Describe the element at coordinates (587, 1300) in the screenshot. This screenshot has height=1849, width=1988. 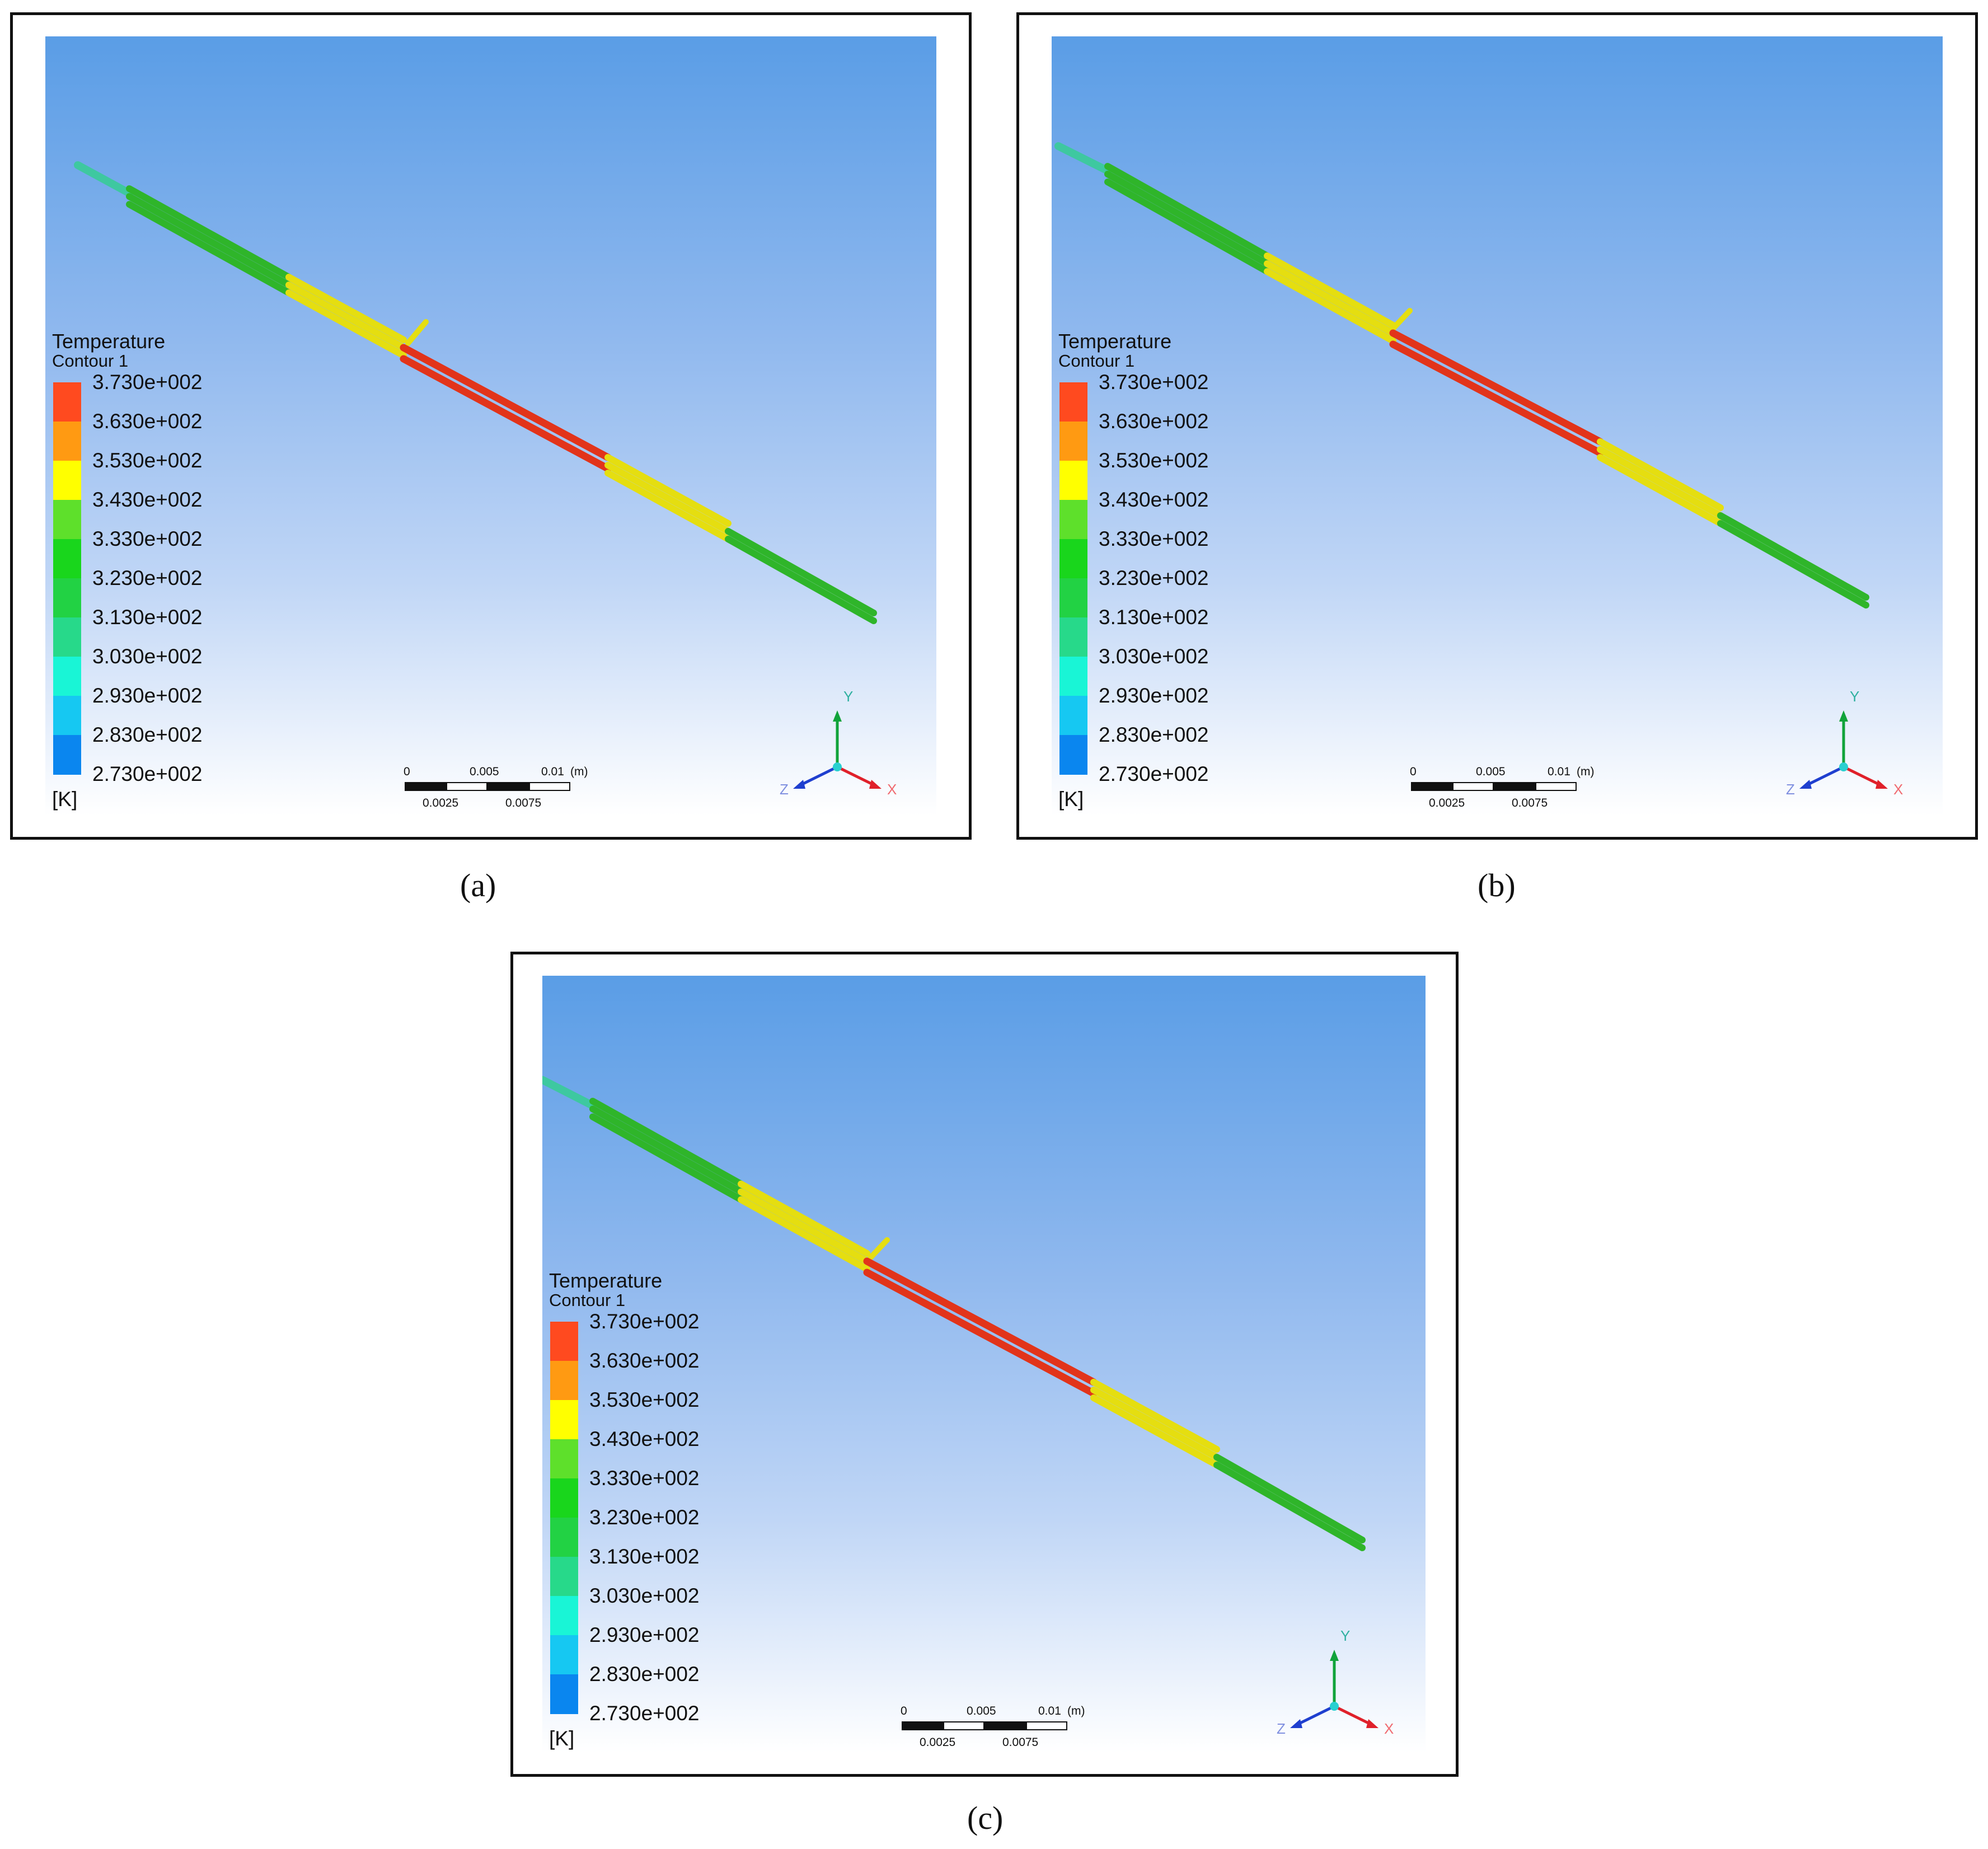
I see `legend-subtitle: Contour 1` at that location.